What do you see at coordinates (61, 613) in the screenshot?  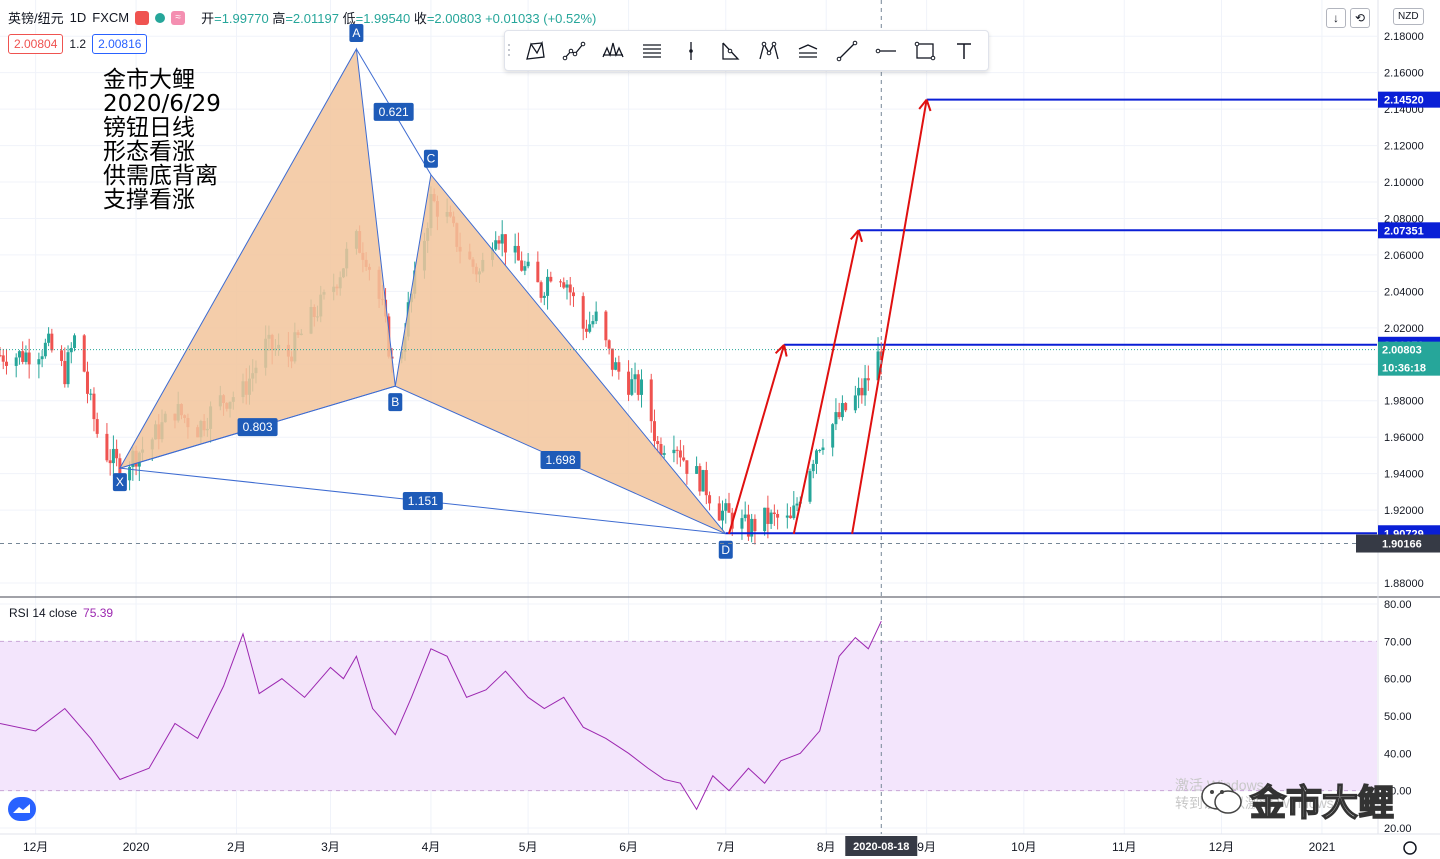 I see `rsi-legend: RSI 14 close 75.39` at bounding box center [61, 613].